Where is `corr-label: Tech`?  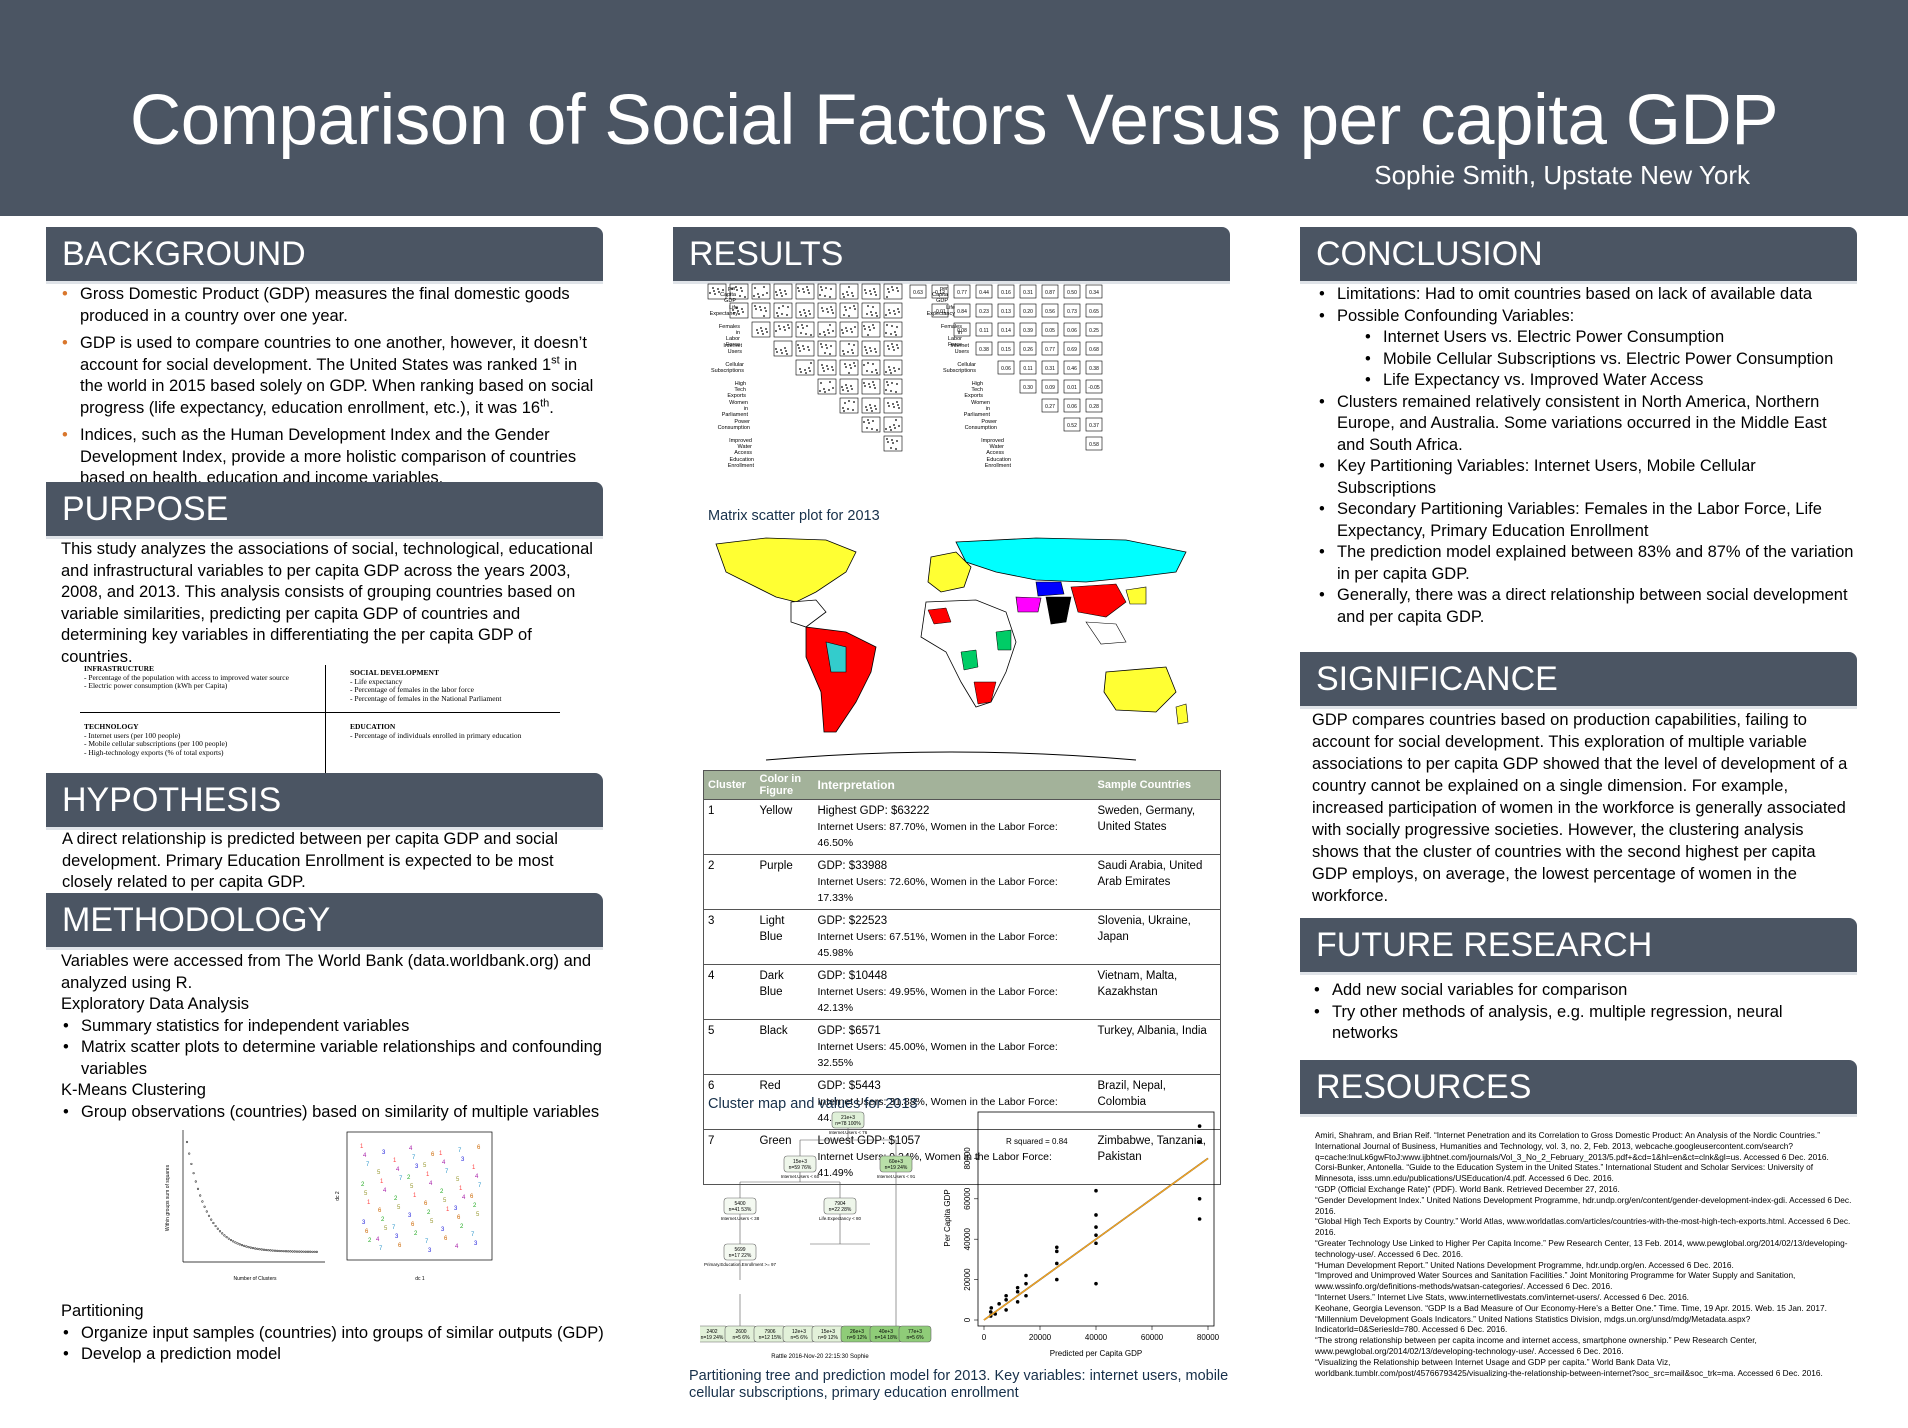 corr-label: Tech is located at coordinates (977, 390).